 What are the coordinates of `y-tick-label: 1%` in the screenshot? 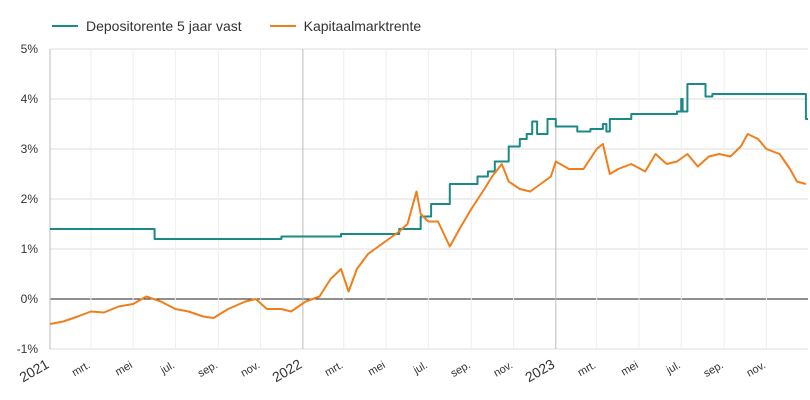 It's located at (30, 249).